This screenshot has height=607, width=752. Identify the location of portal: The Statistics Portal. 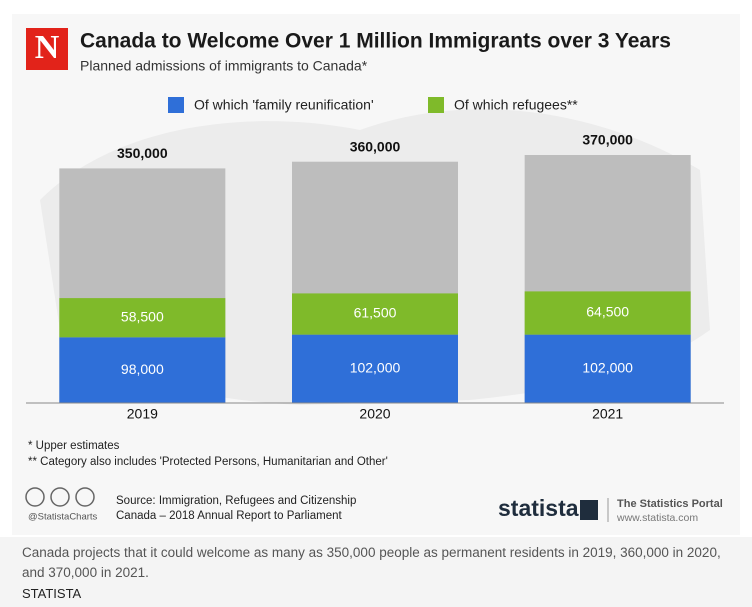
(670, 504).